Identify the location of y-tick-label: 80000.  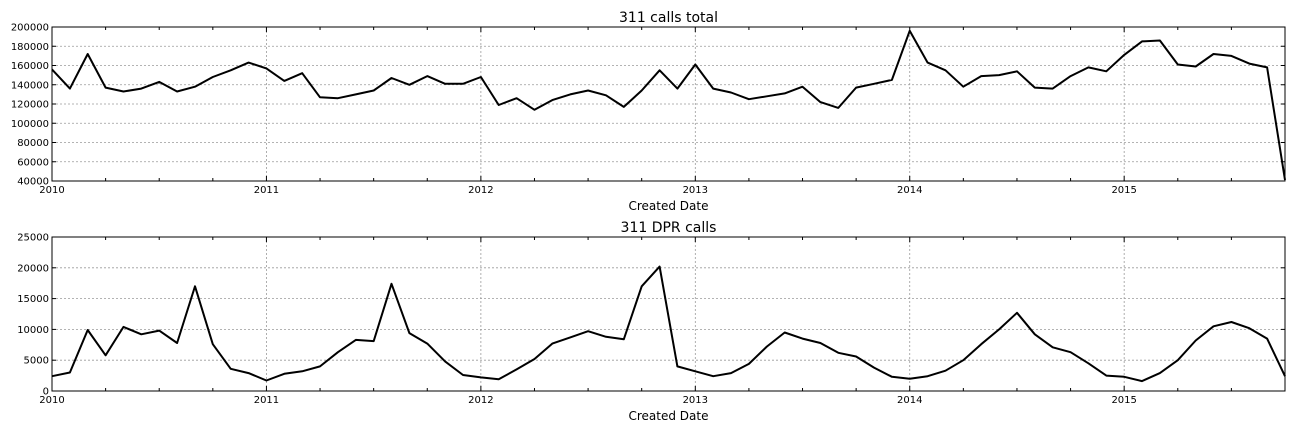
(33, 143).